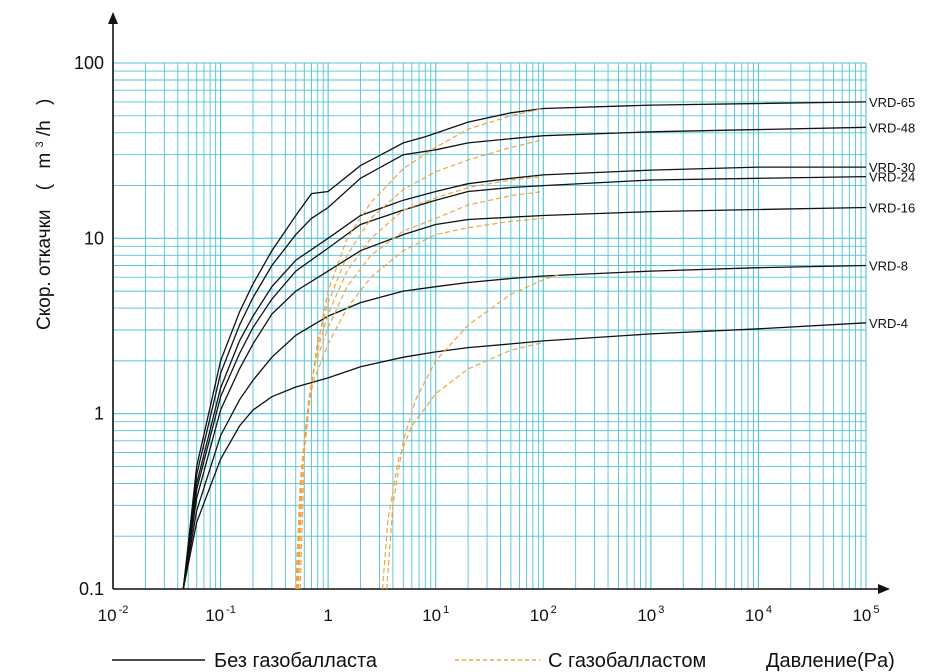  What do you see at coordinates (865, 614) in the screenshot?
I see `x-tick-label: 10 5` at bounding box center [865, 614].